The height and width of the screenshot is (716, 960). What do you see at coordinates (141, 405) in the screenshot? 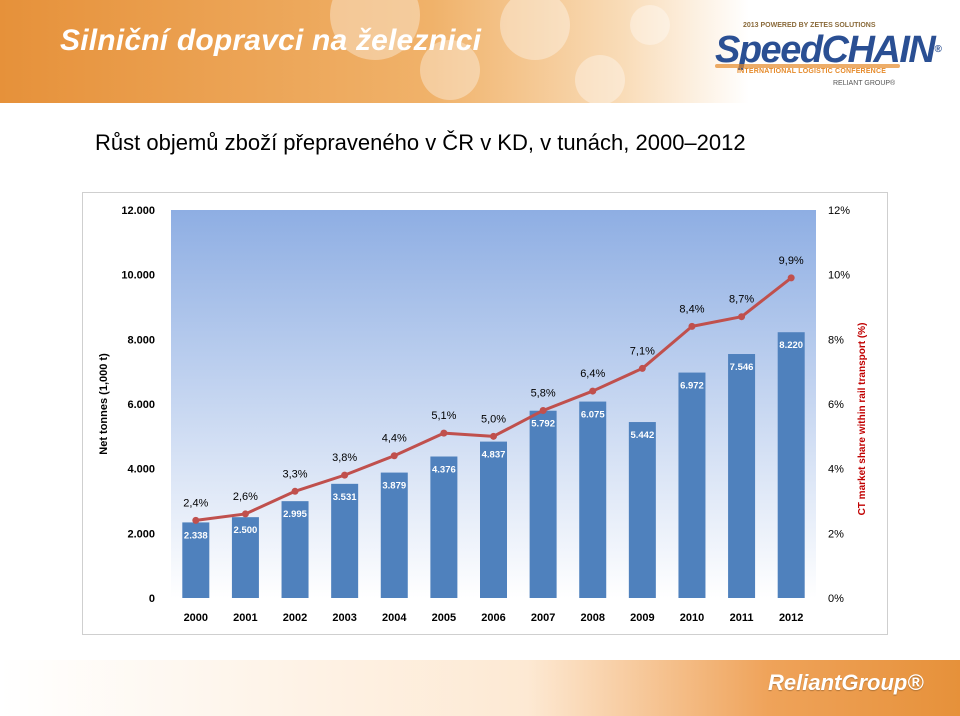
I see `y-tick-label: 6.000` at bounding box center [141, 405].